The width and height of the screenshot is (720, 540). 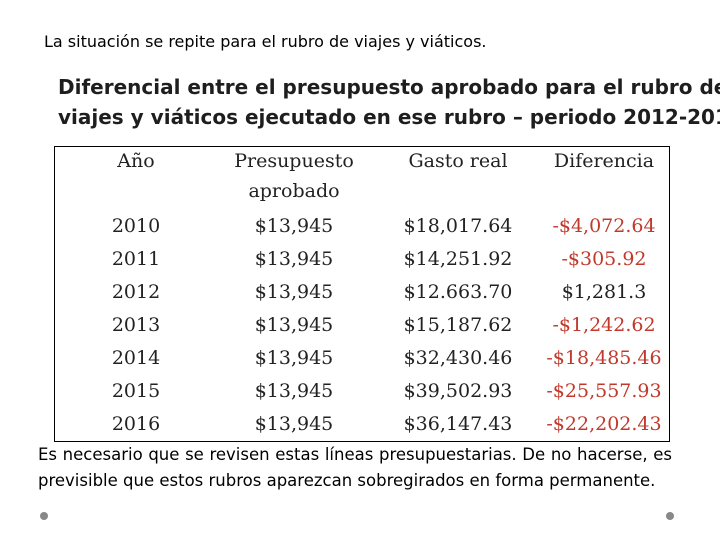 I want to click on cell-year: 2014, so click(x=136, y=358).